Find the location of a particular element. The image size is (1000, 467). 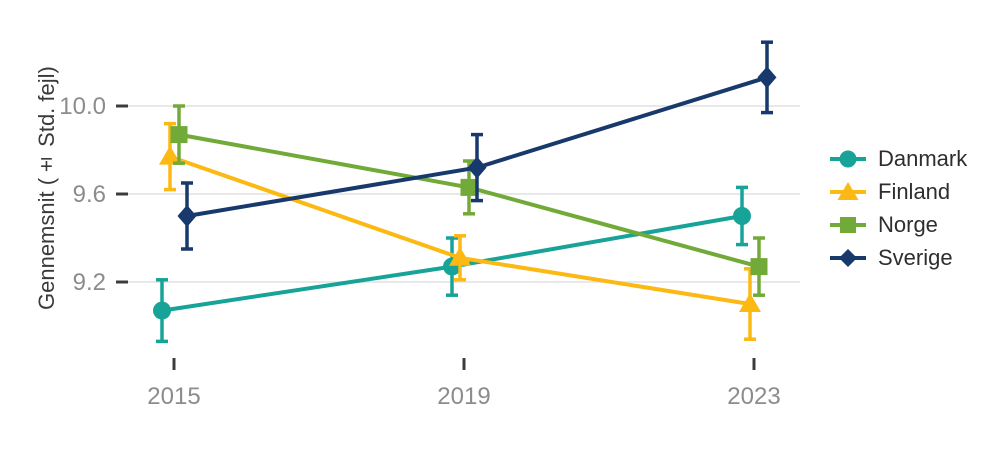

legend-label-finland: Finland is located at coordinates (914, 191).